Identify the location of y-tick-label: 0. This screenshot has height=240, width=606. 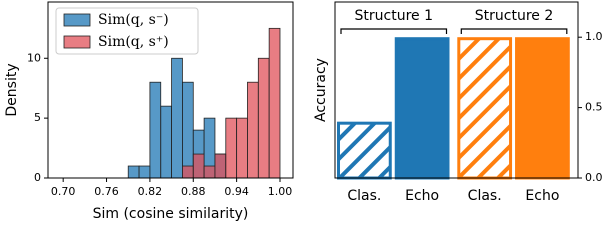
(37, 177).